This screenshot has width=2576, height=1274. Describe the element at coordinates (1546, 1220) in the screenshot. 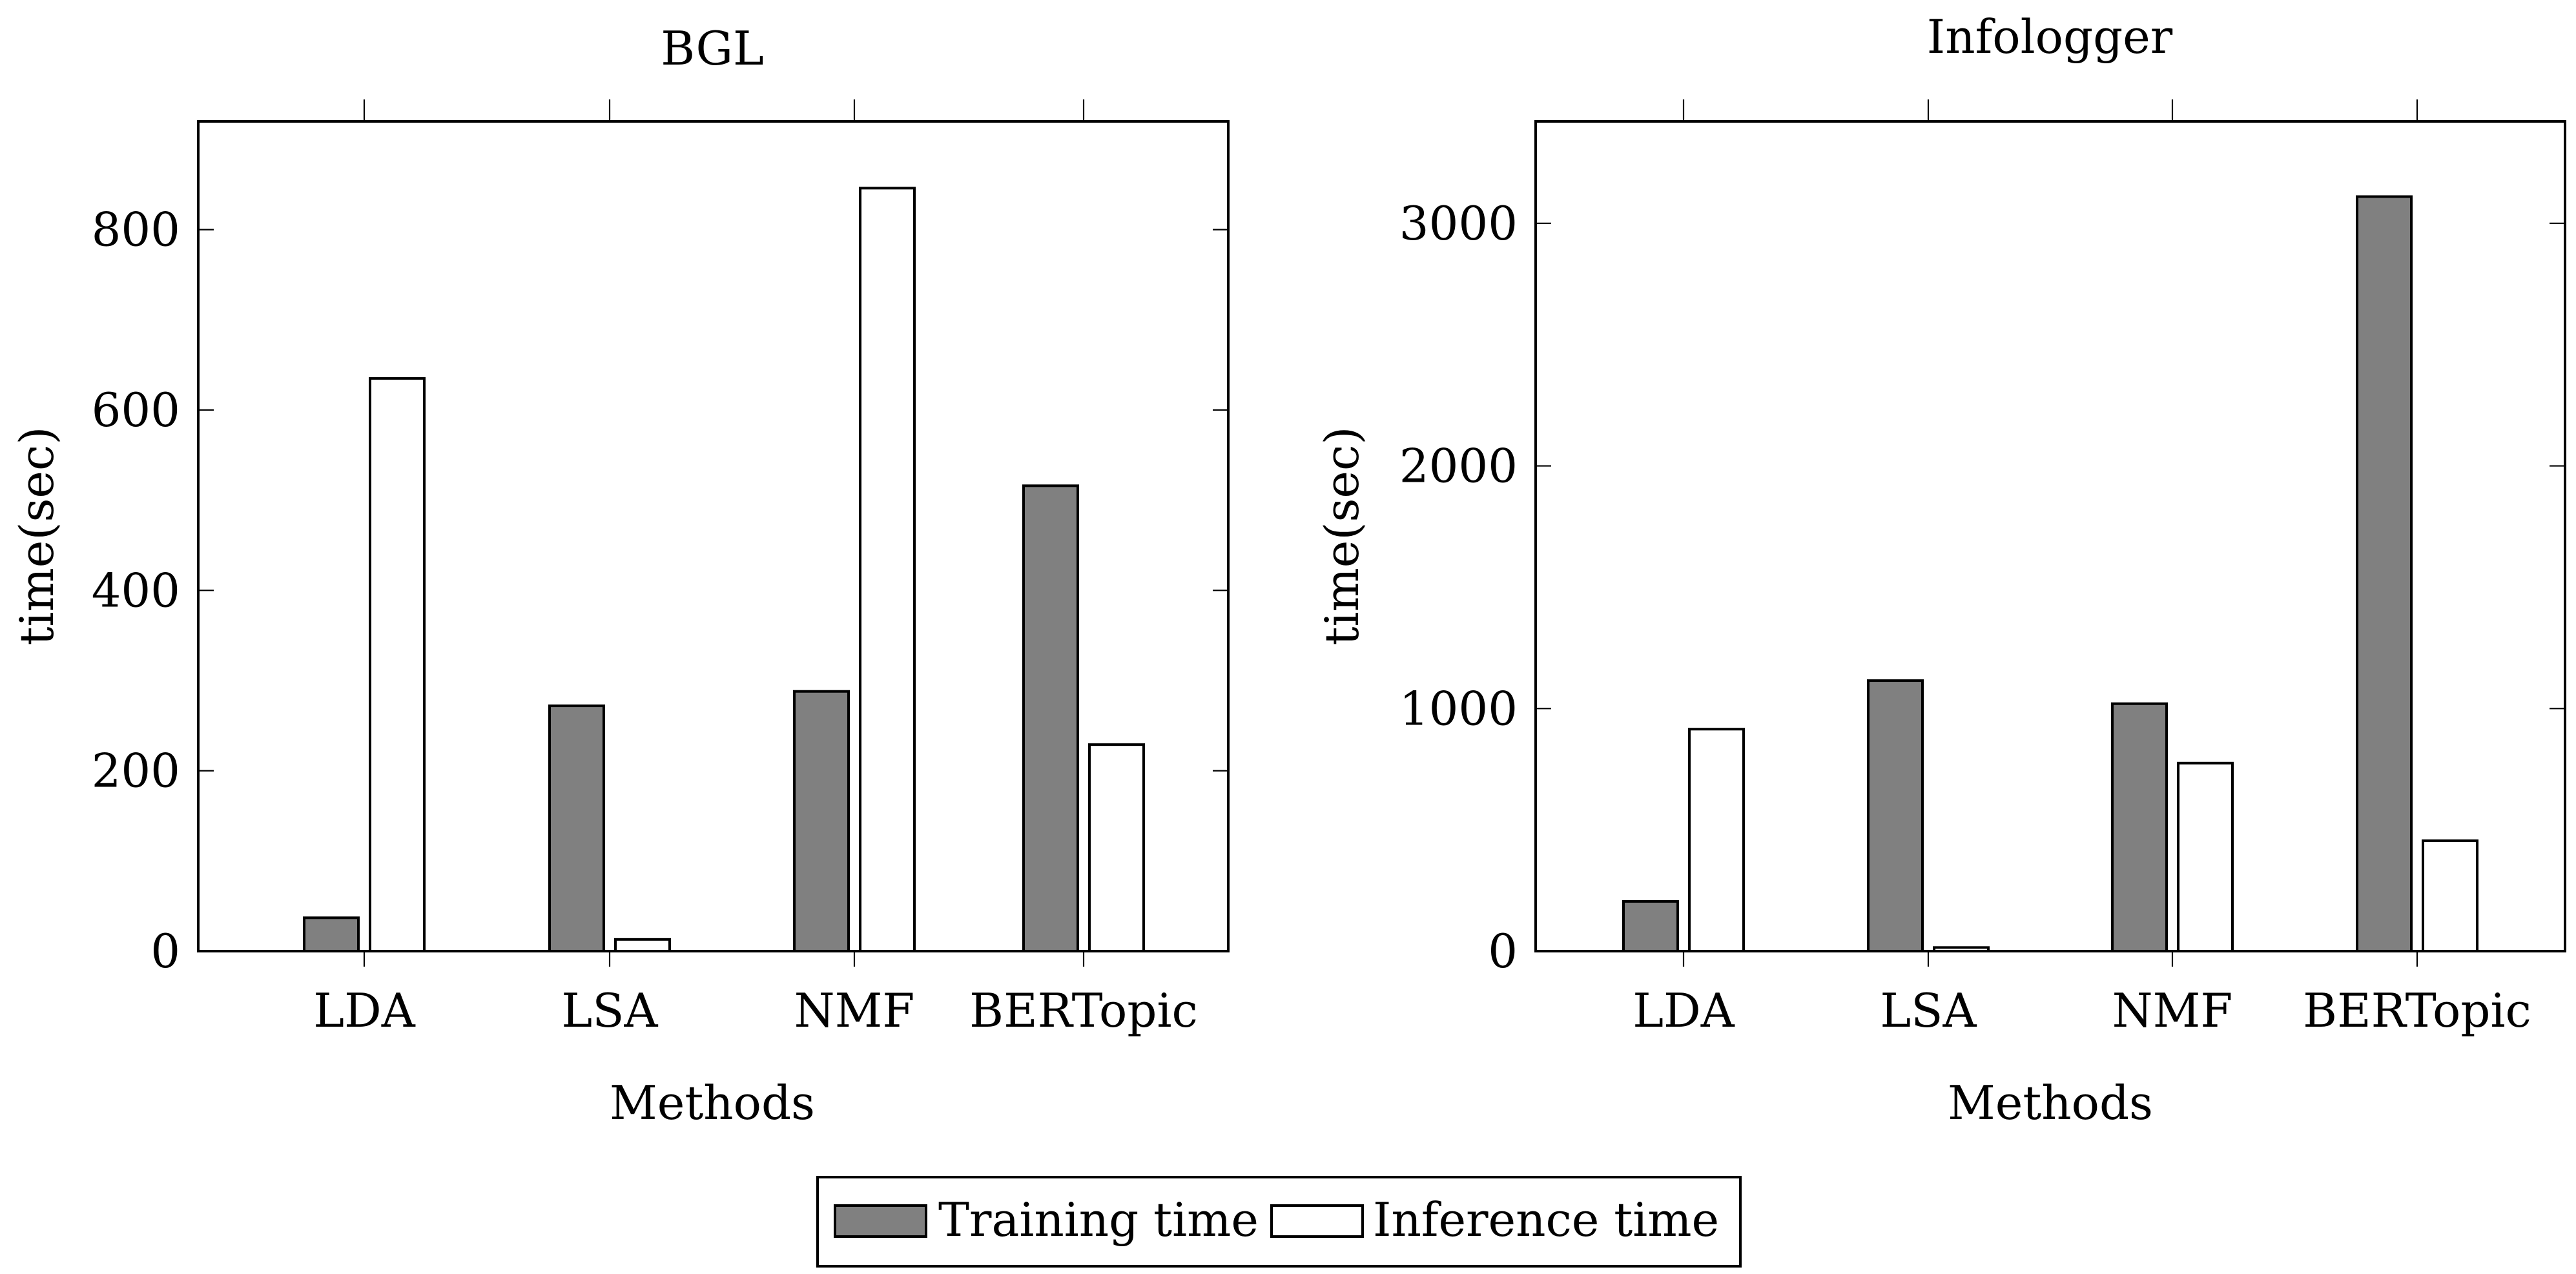

I see `legend-label-inference: Inference time` at that location.